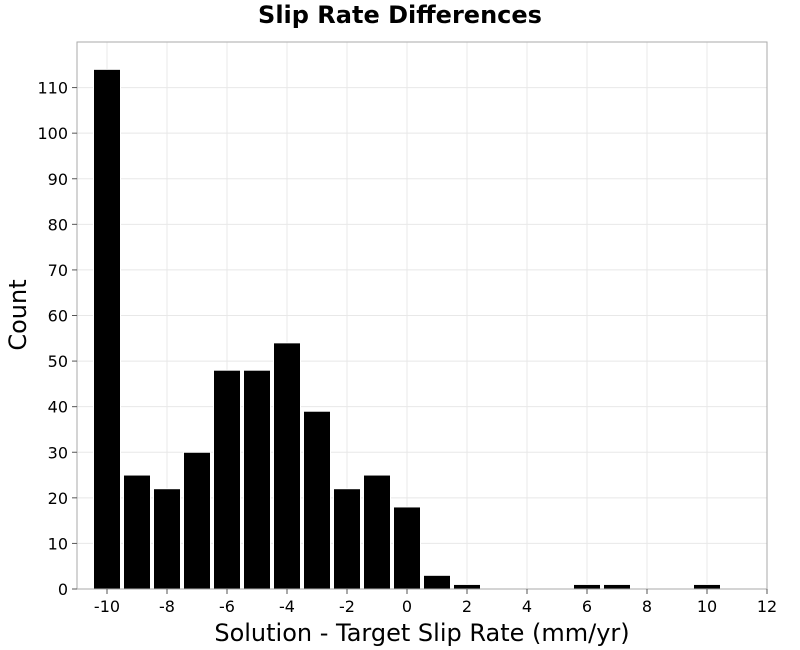 This screenshot has height=650, width=800. Describe the element at coordinates (52, 133) in the screenshot. I see `y-tick-label: 100` at that location.